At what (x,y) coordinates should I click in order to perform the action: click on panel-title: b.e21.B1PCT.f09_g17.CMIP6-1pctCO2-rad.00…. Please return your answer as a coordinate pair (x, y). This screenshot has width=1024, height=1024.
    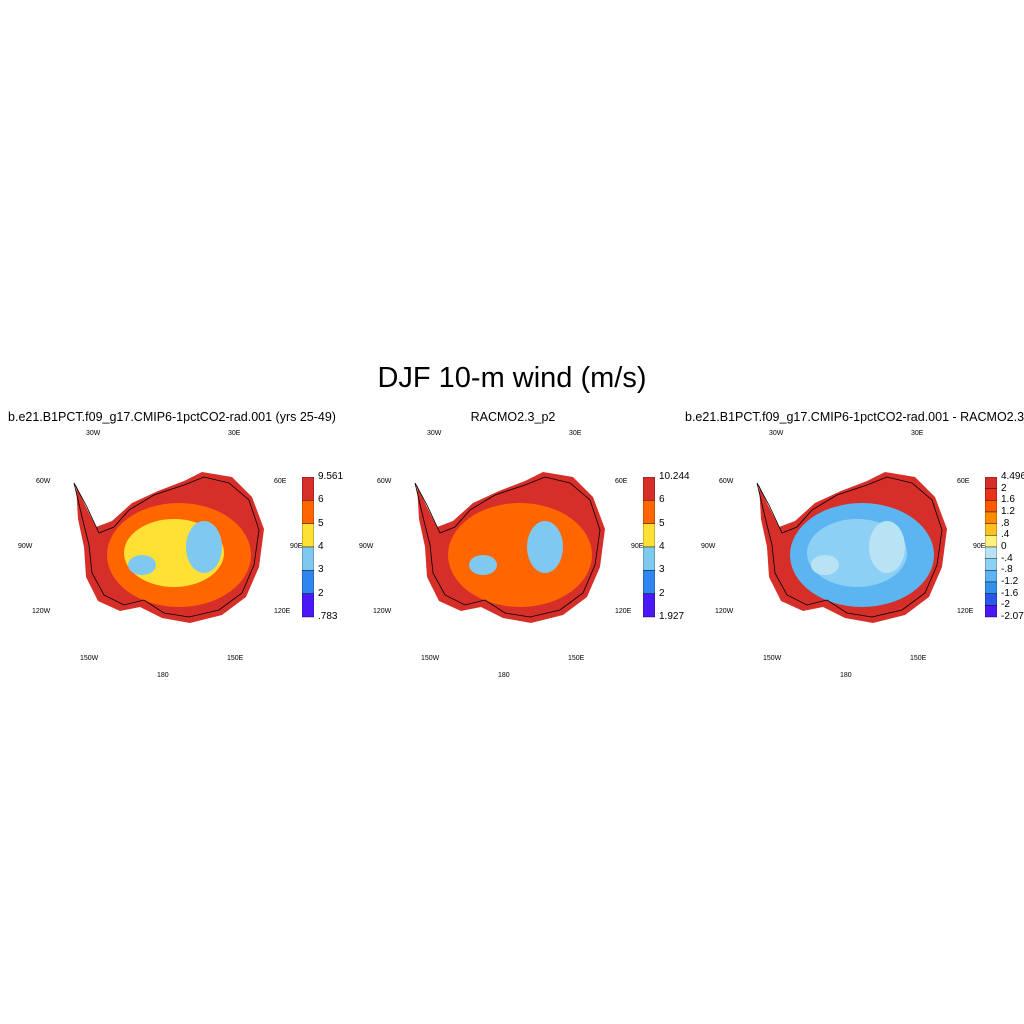
    Looking at the image, I should click on (172, 417).